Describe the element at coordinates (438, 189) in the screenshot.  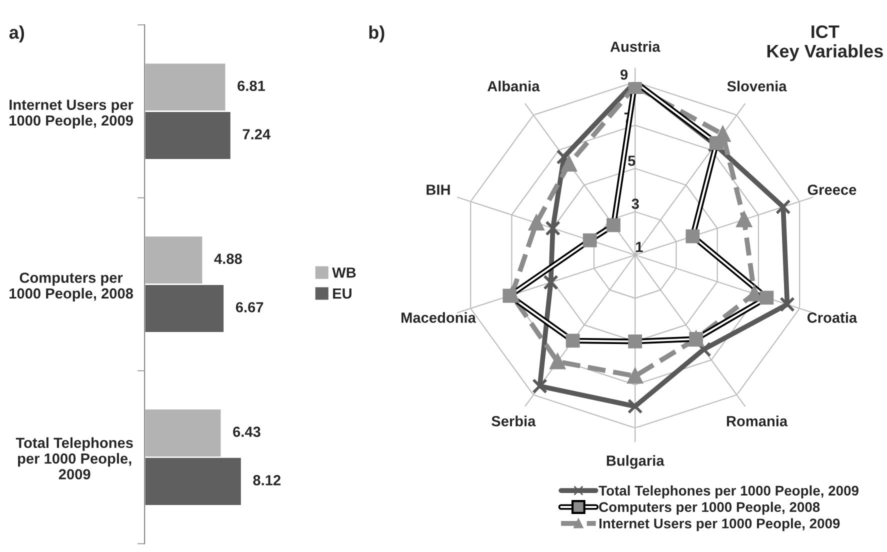
I see `spoke-label: BIH` at that location.